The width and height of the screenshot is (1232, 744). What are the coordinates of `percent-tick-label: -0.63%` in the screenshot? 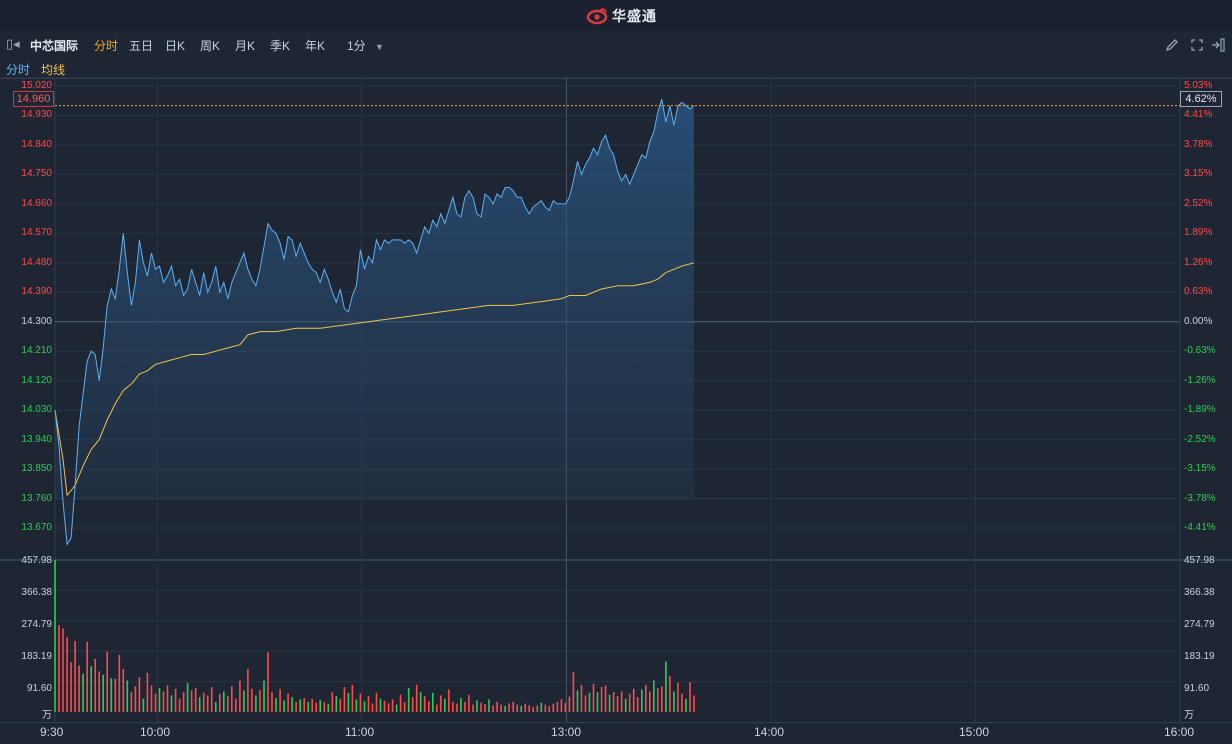 It's located at (1200, 351).